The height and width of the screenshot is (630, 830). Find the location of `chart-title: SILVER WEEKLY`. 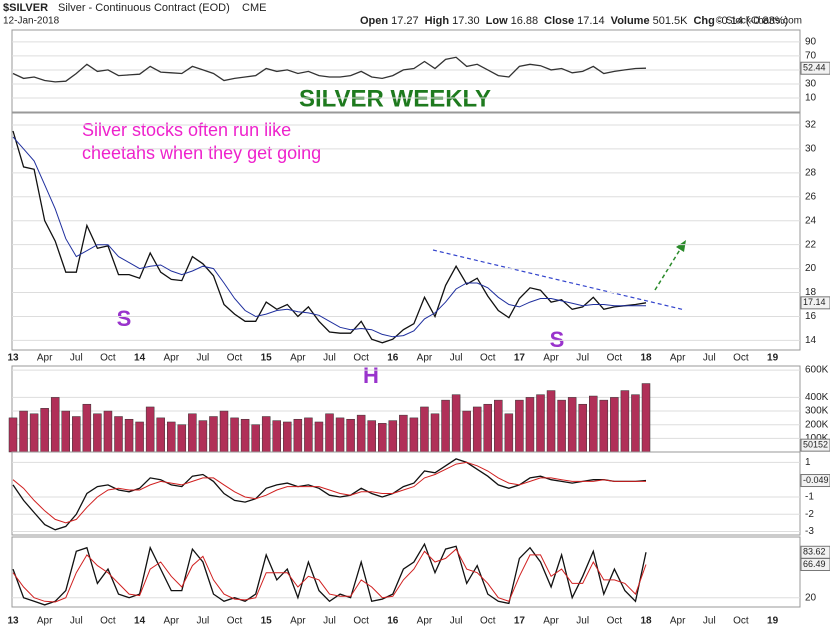

chart-title: SILVER WEEKLY is located at coordinates (395, 98).